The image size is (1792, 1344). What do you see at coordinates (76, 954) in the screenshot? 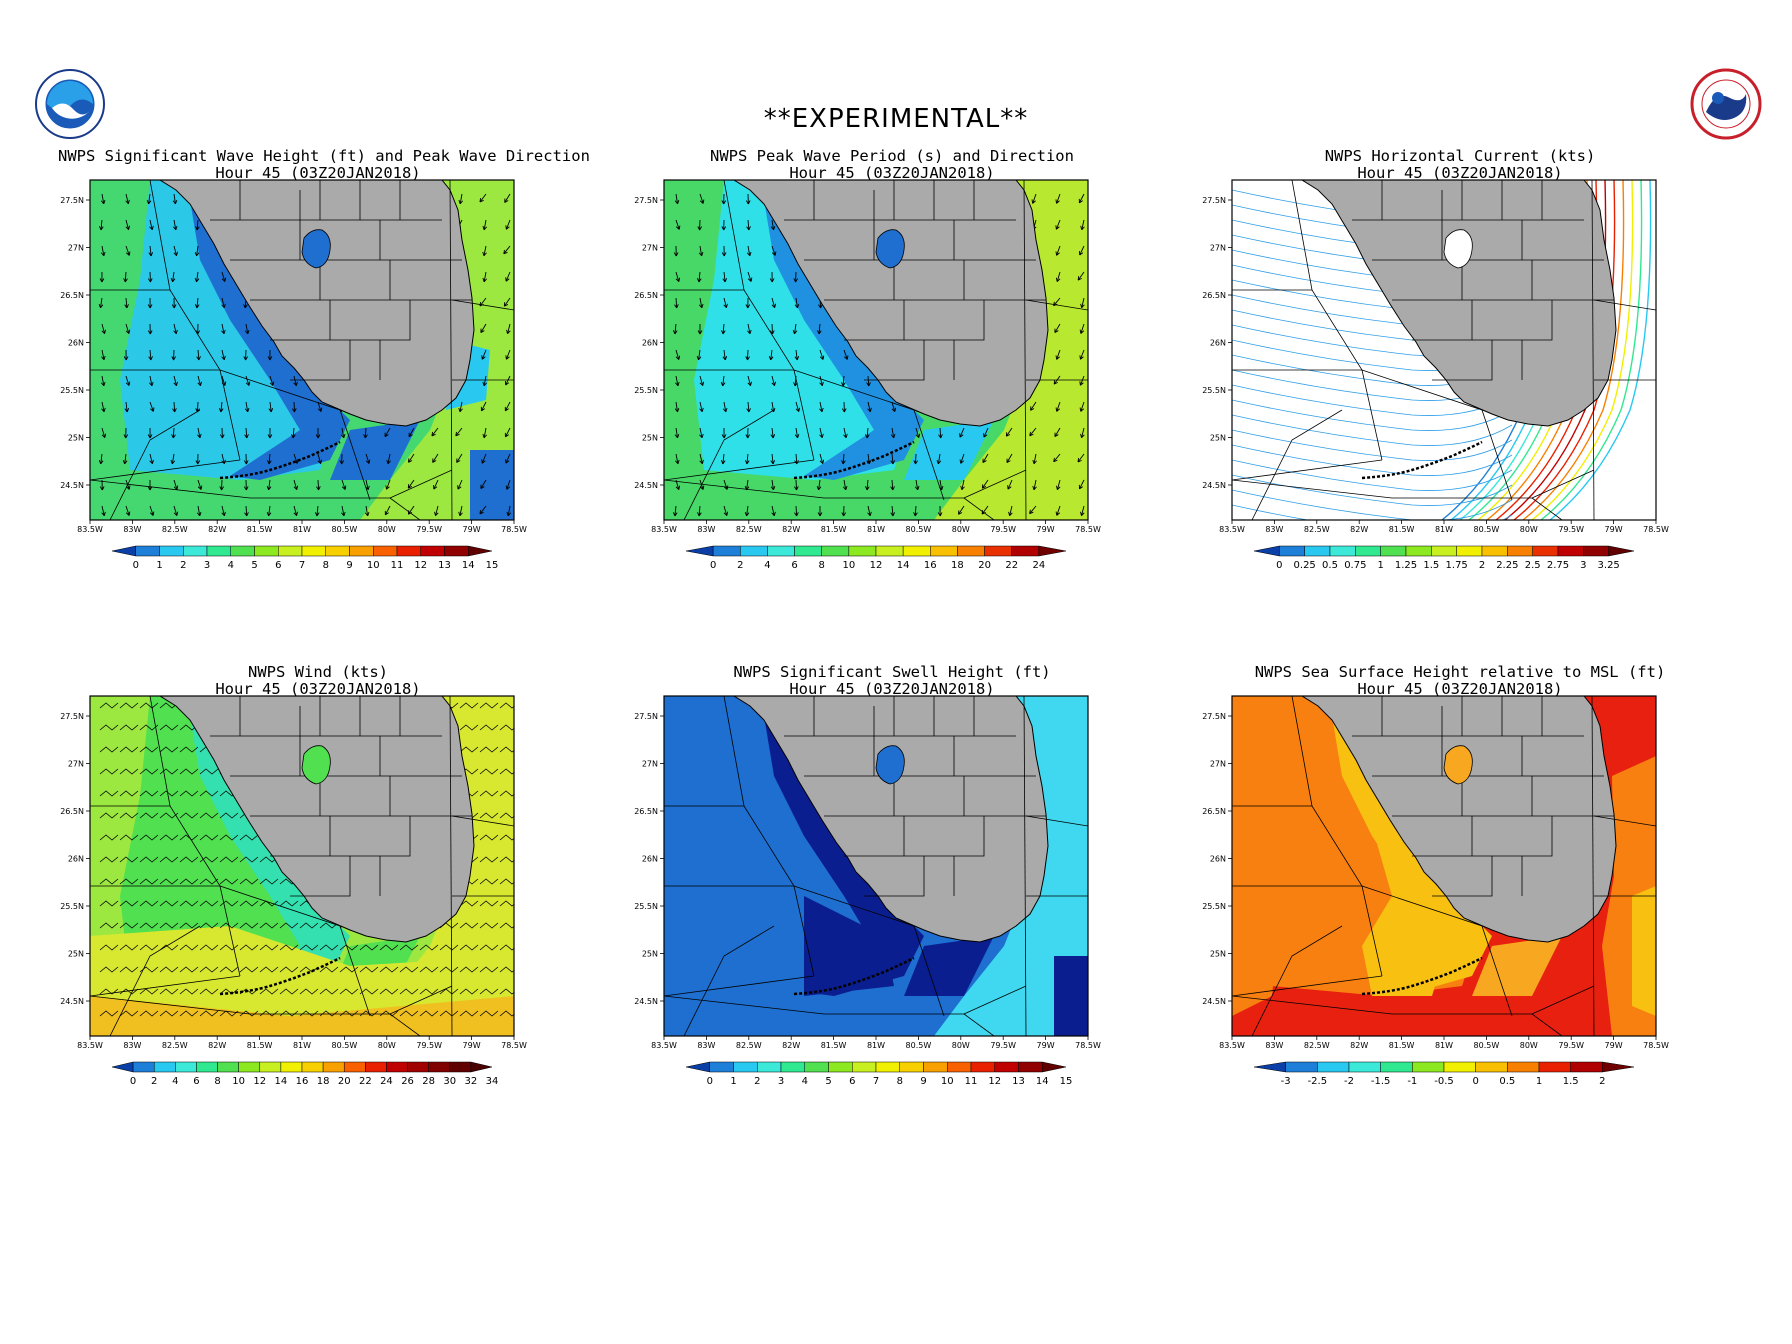
I see `lat-tick-label: 25N` at bounding box center [76, 954].